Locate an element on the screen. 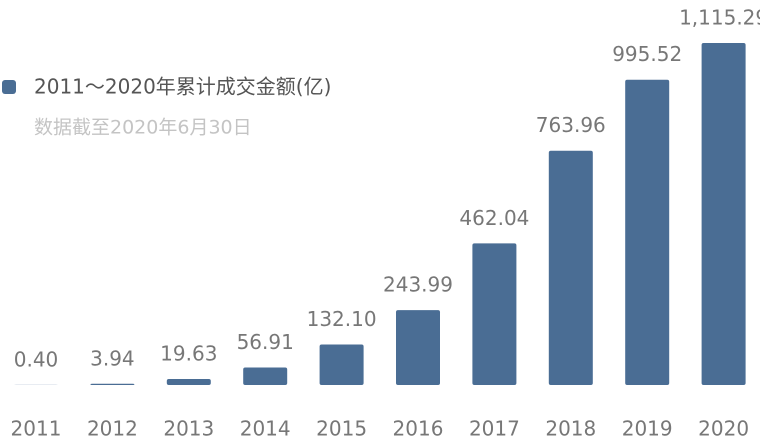  x-tick-label: 2018 is located at coordinates (570, 428).